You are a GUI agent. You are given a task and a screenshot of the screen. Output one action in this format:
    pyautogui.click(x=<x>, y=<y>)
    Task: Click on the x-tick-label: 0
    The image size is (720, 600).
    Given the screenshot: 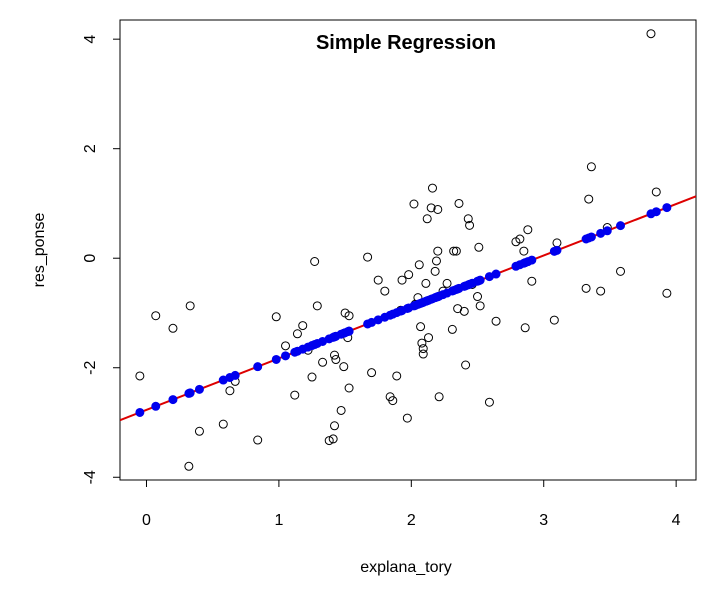 What is the action you would take?
    pyautogui.click(x=146, y=520)
    